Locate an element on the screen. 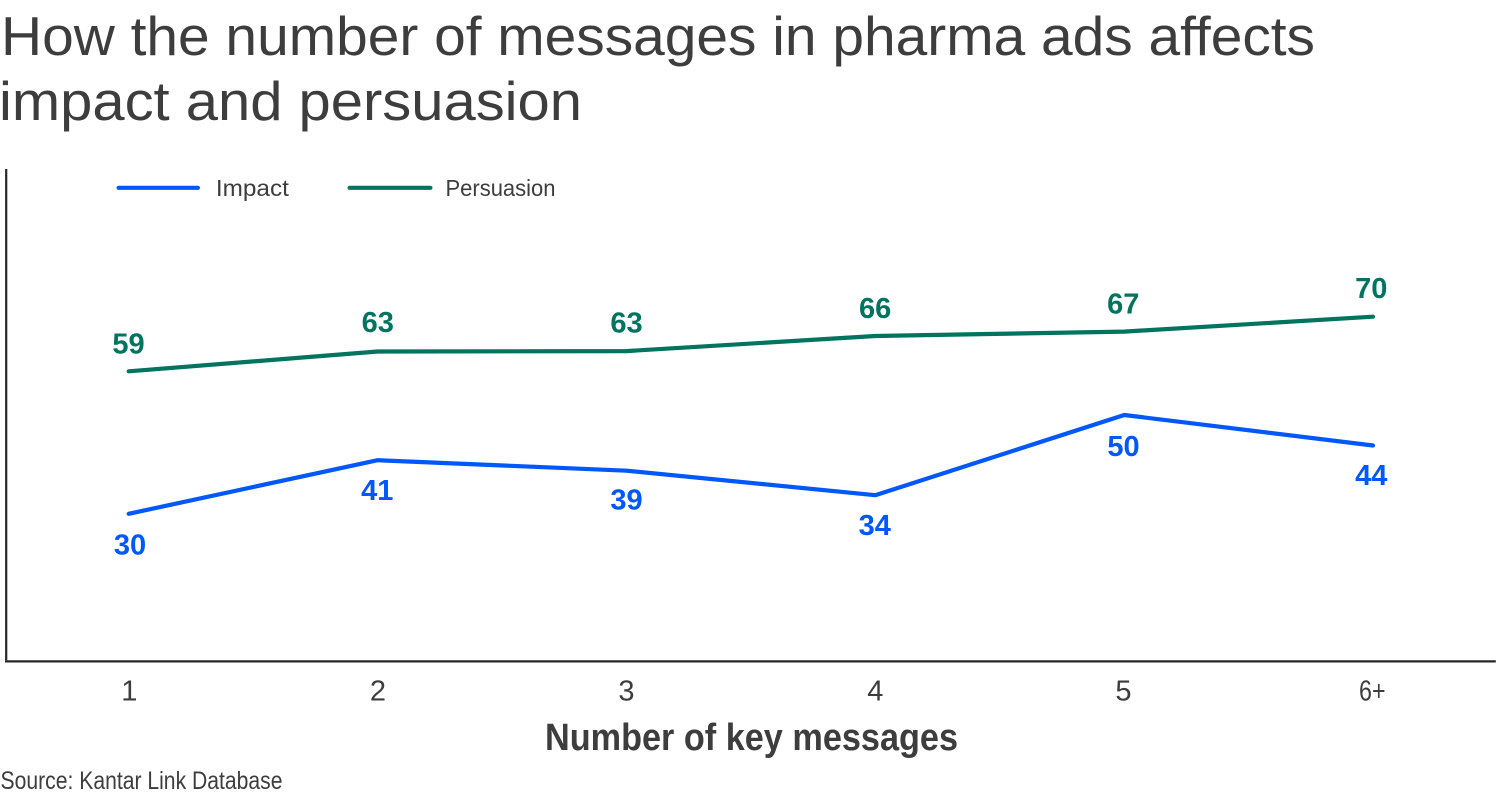 The width and height of the screenshot is (1500, 800). svg-text: 67 is located at coordinates (1123, 304).